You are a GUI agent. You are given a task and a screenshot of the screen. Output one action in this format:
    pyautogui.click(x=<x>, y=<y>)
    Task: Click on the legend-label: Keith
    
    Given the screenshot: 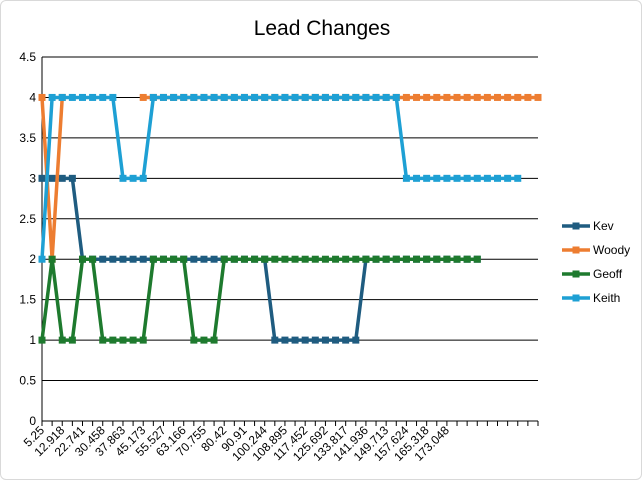 What is the action you would take?
    pyautogui.click(x=606, y=298)
    